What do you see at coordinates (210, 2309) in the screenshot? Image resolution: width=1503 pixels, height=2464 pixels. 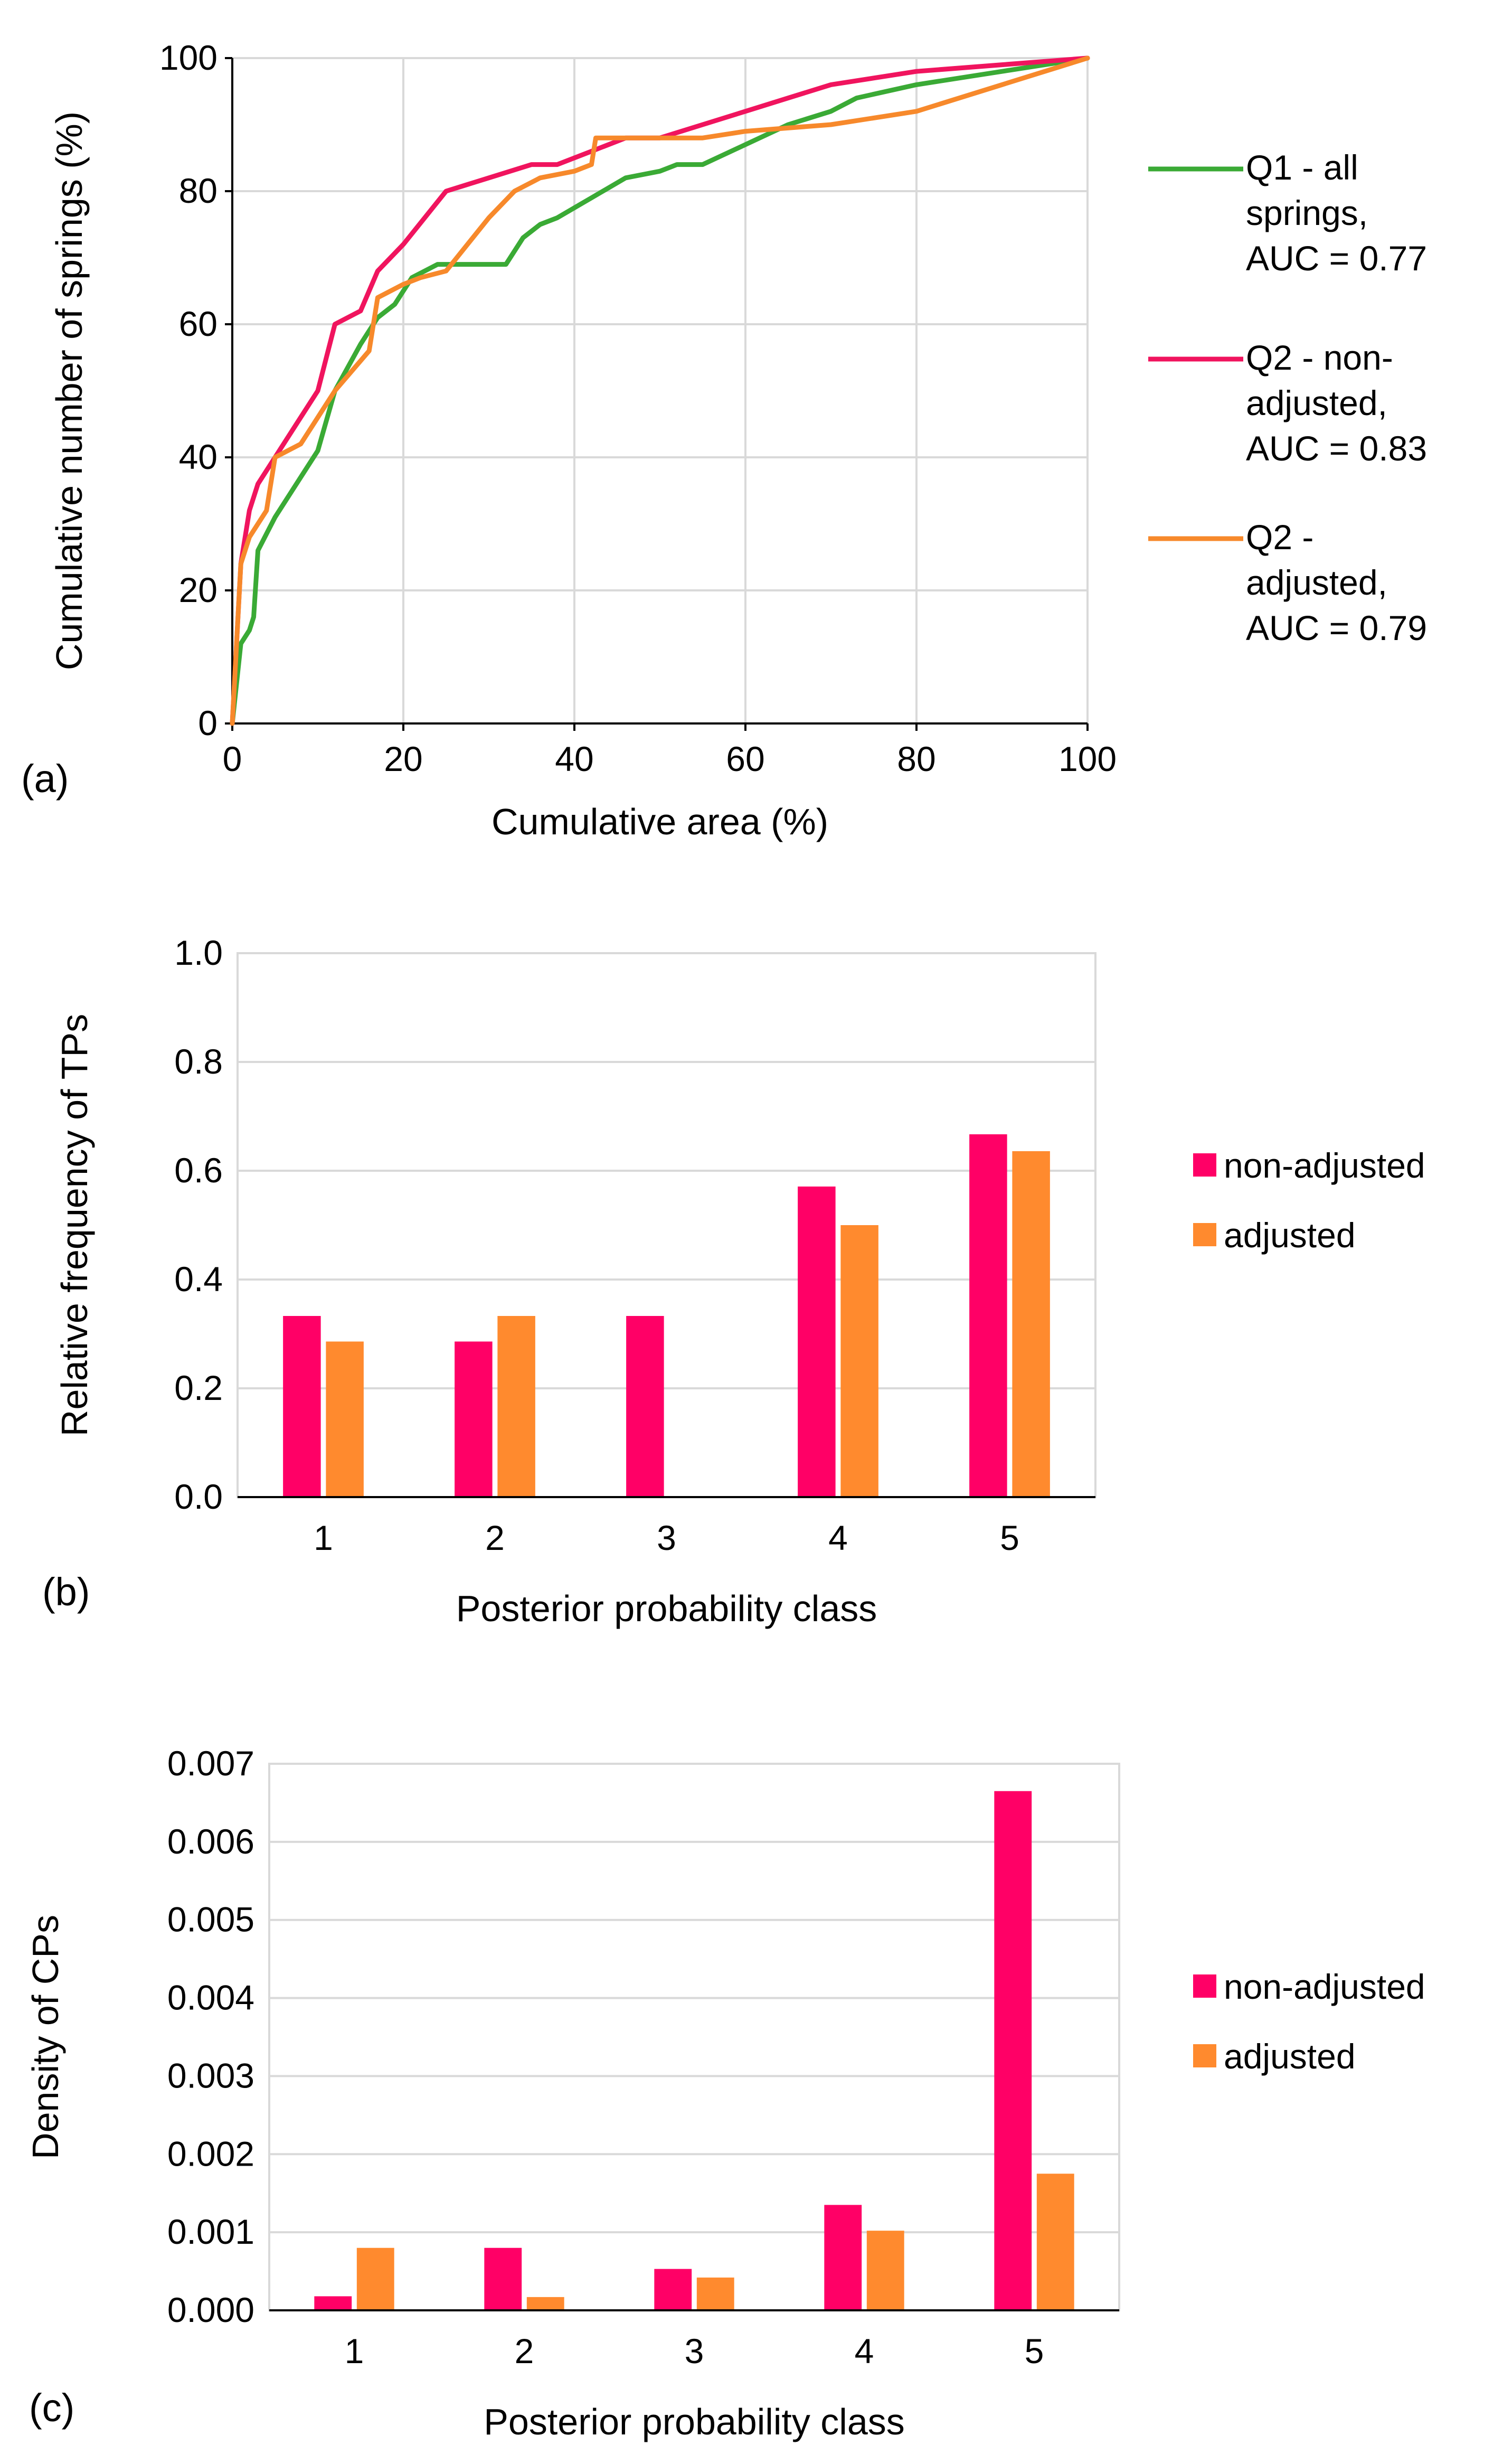 I see `y-tick-label: 0.000` at bounding box center [210, 2309].